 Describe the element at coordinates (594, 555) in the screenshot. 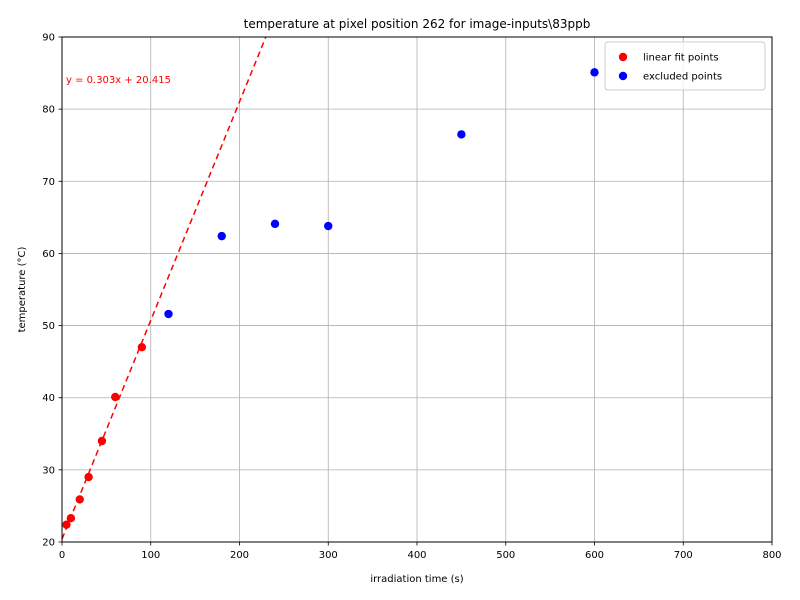

I see `x-tick-label: 600` at that location.